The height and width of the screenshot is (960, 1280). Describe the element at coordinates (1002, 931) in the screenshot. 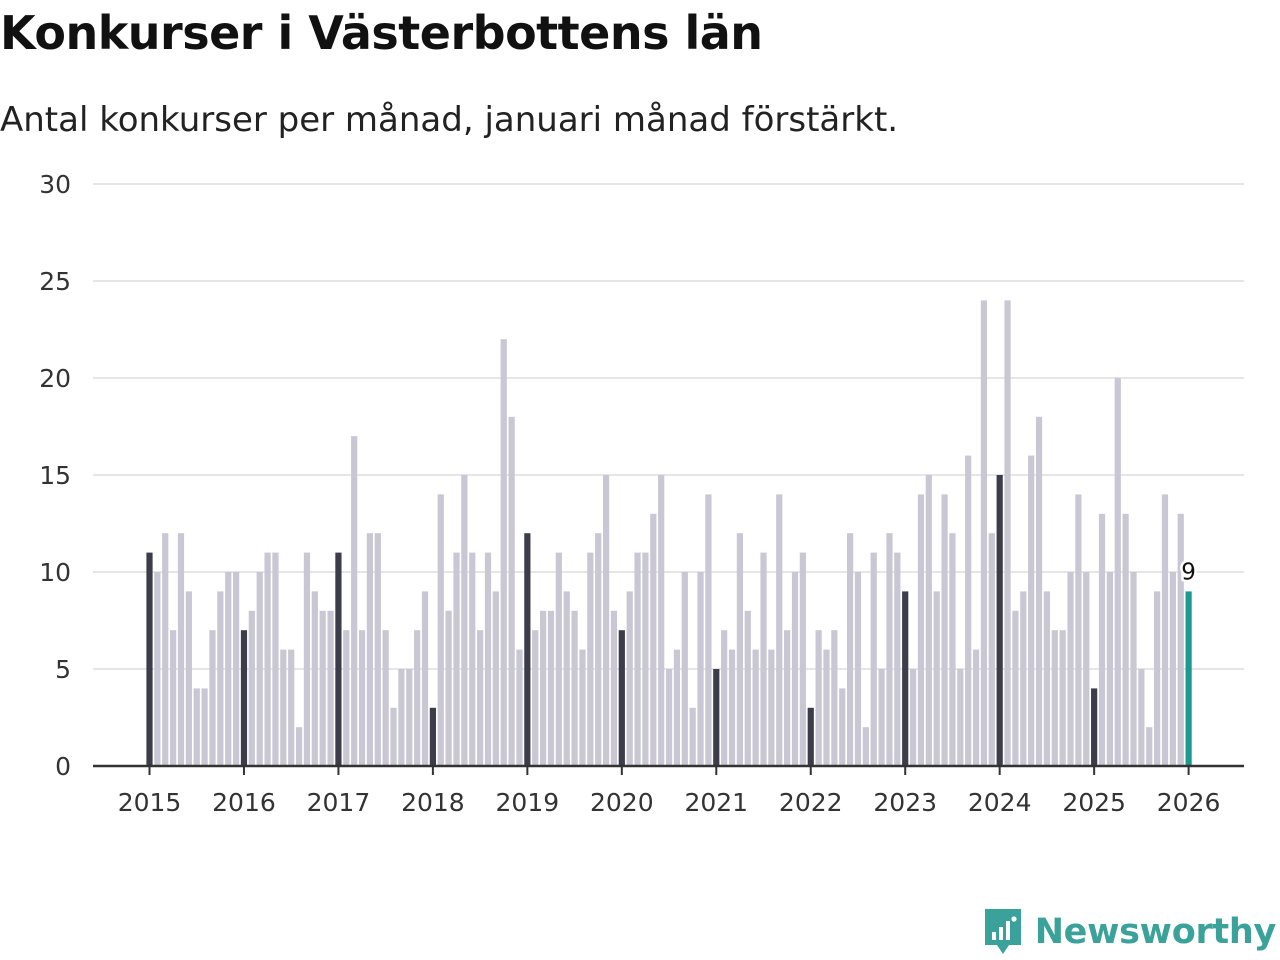

I see `newsworthy-logo-icon` at that location.